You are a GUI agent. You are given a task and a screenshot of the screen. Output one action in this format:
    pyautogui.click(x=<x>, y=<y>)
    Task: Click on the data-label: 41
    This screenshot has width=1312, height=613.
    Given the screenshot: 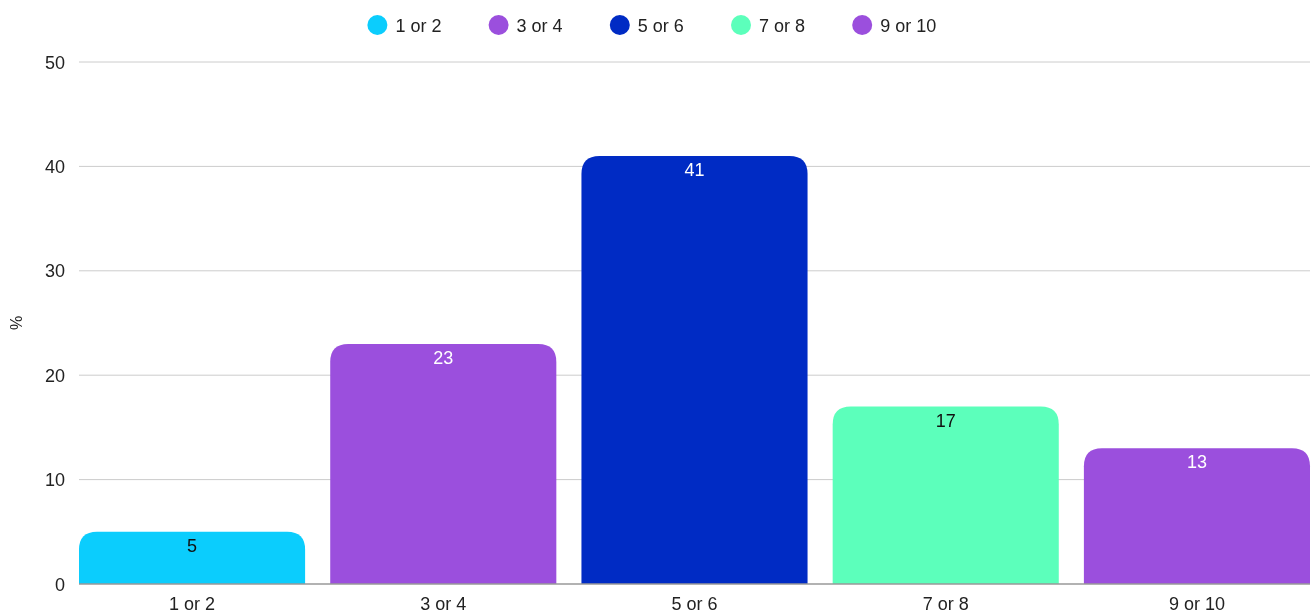 What is the action you would take?
    pyautogui.click(x=694, y=169)
    